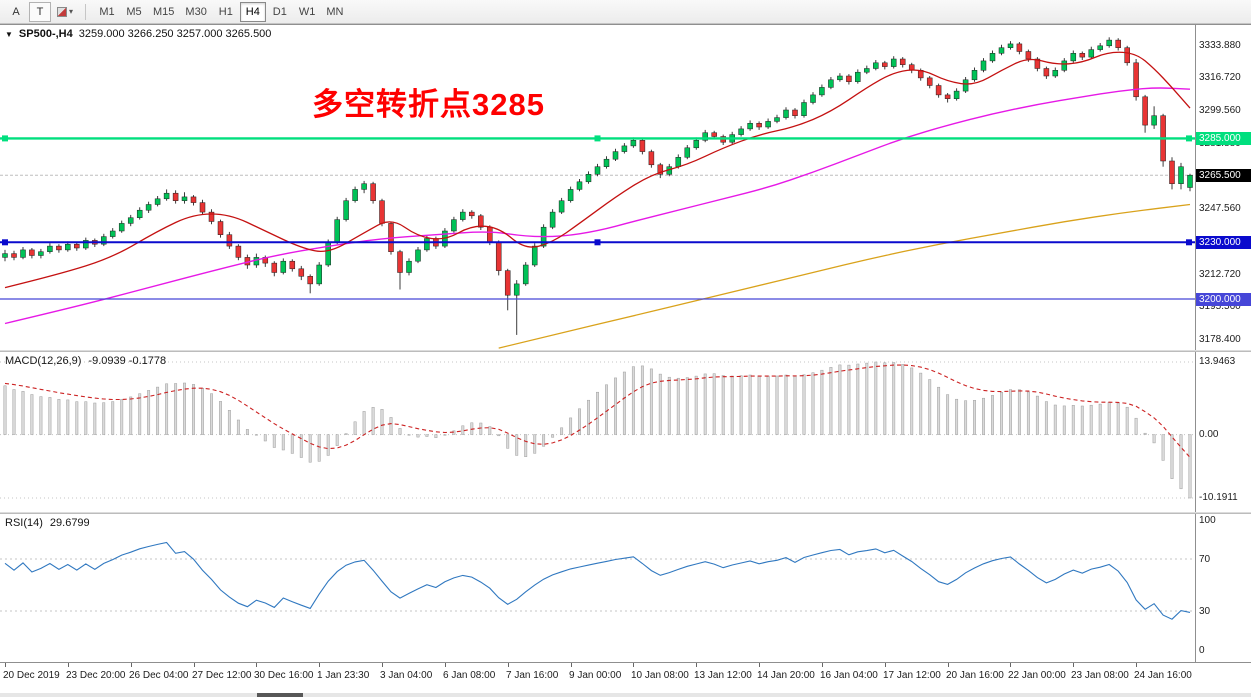 This screenshot has width=1251, height=697. I want to click on macd-values: -9.0939 -0.1778, so click(127, 361).